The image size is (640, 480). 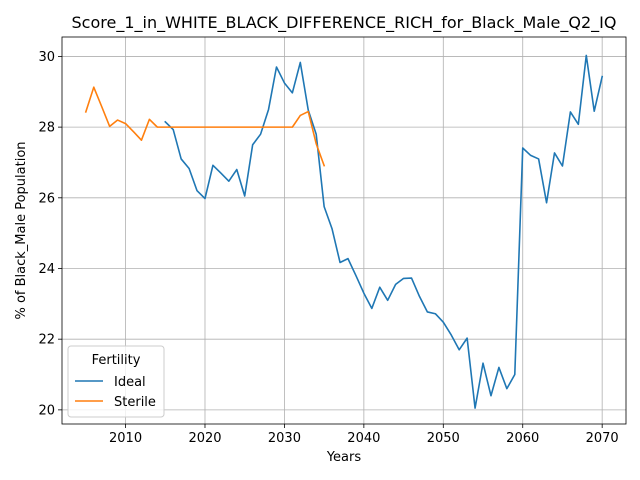 What do you see at coordinates (344, 457) in the screenshot?
I see `x-axis-label: Years` at bounding box center [344, 457].